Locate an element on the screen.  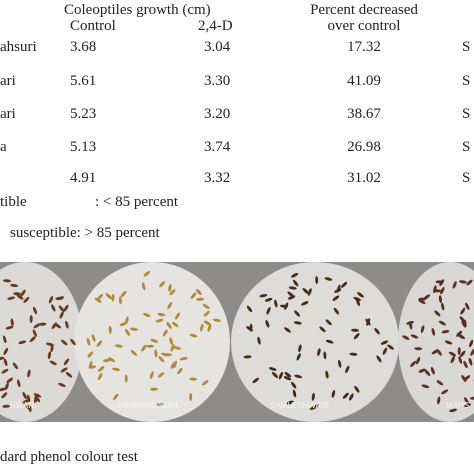
percent-header: over control is located at coordinates (364, 26).